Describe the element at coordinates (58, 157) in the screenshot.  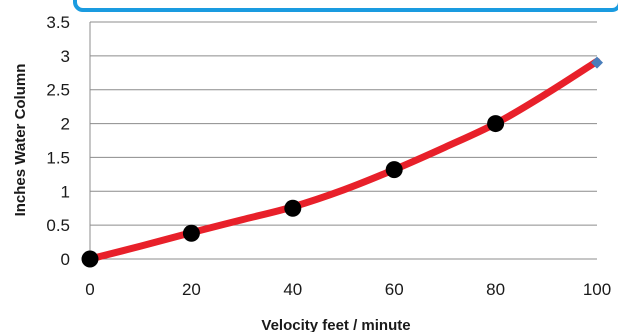
I see `y-tick-label: 1.5` at that location.